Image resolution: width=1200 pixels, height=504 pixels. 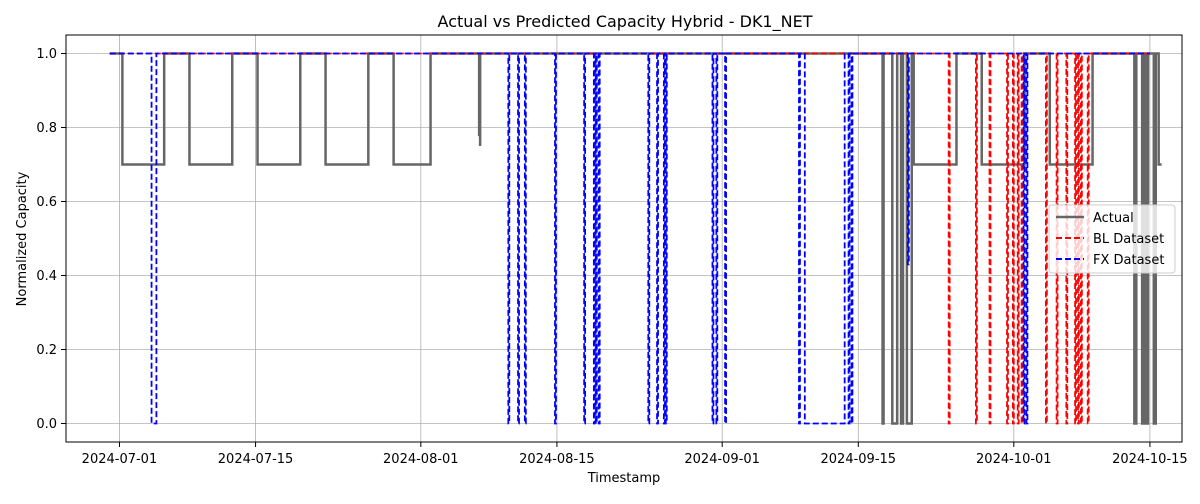 What do you see at coordinates (46, 424) in the screenshot?
I see `y-tick-label: 0.0` at bounding box center [46, 424].